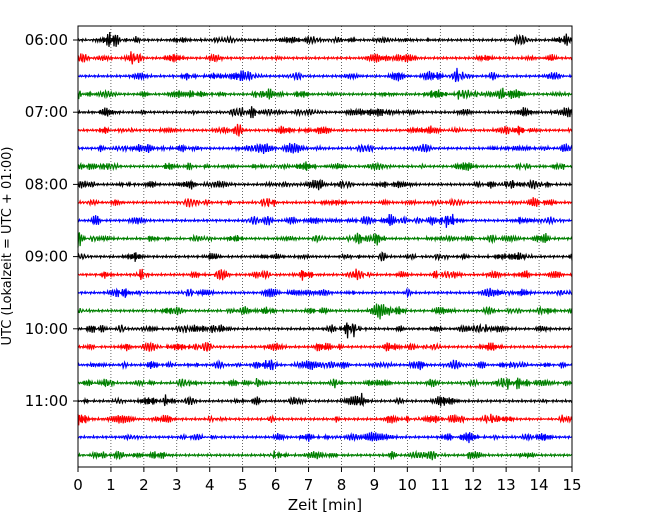 This screenshot has width=650, height=520. Describe the element at coordinates (327, 480) in the screenshot. I see `x-axis-ticks: 0 1 2 3 4 5 6 7 8 9 10 11 12 13 14 15` at that location.